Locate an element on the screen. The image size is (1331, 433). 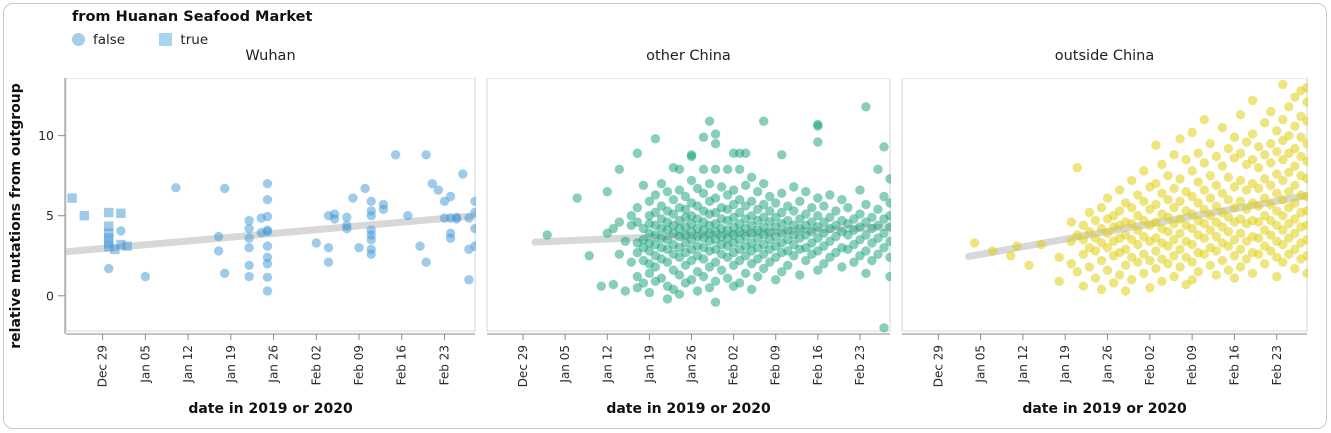
legend-item-false: false is located at coordinates (98, 40).